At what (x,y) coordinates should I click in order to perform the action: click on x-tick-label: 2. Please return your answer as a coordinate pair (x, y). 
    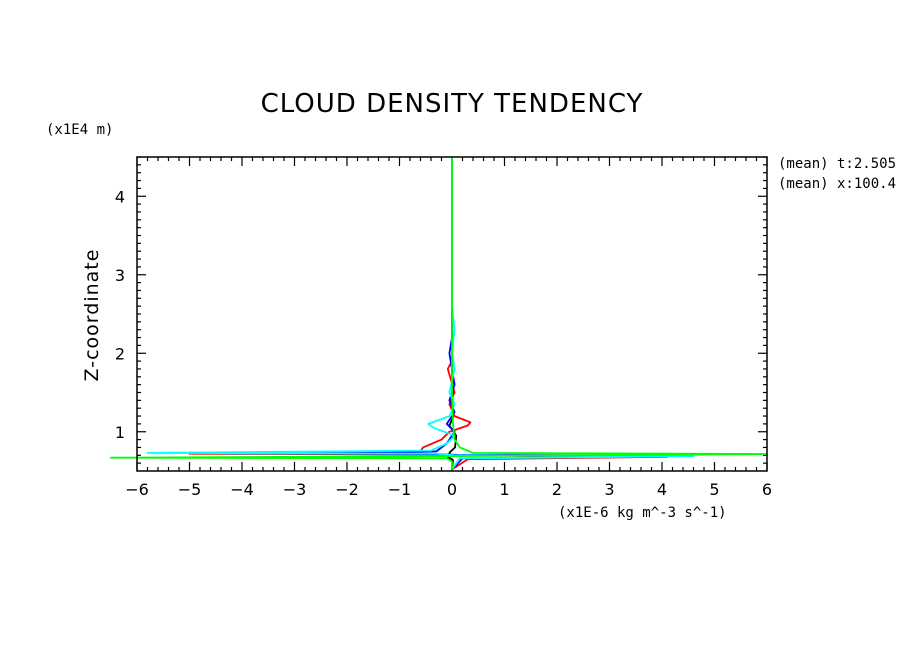
    Looking at the image, I should click on (557, 489).